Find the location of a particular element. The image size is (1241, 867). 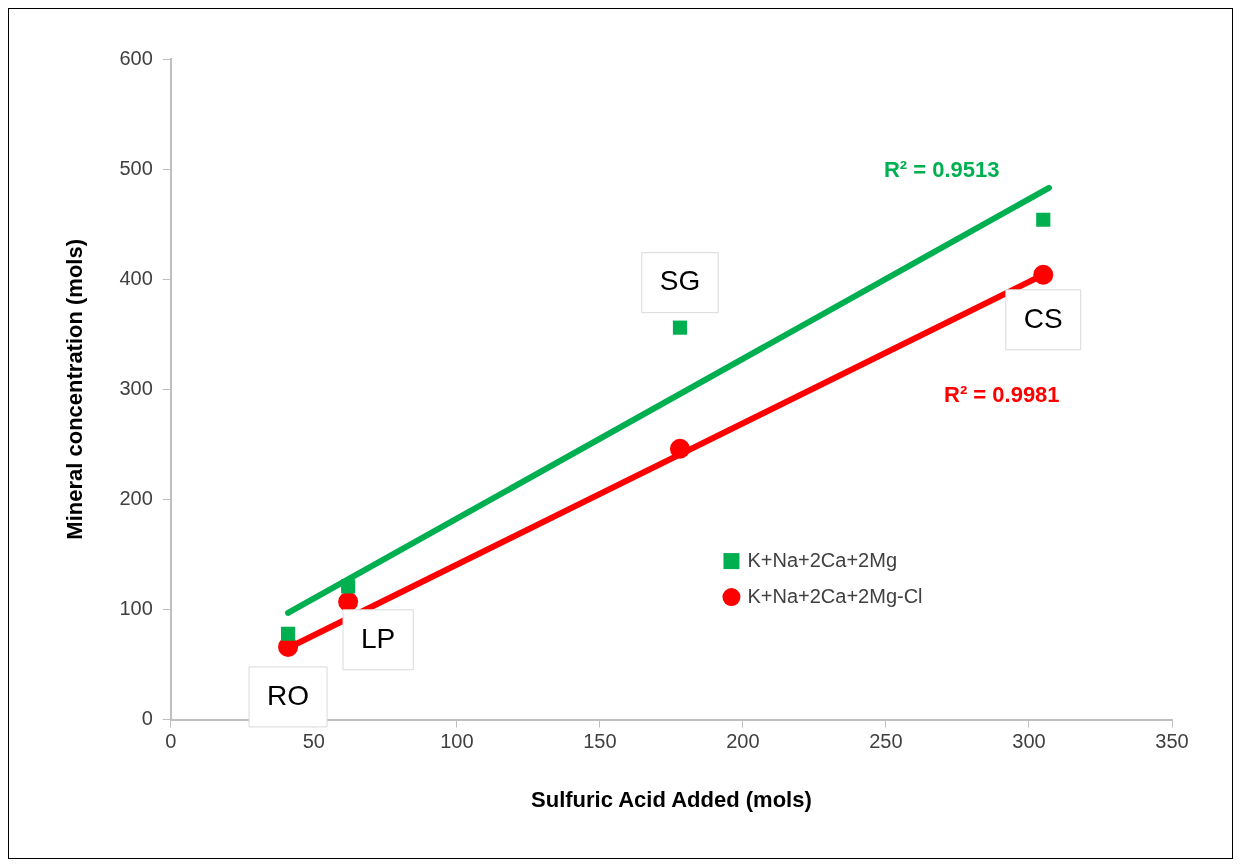

legend-label: K+Na+2Ca+2Mg is located at coordinates (822, 559).